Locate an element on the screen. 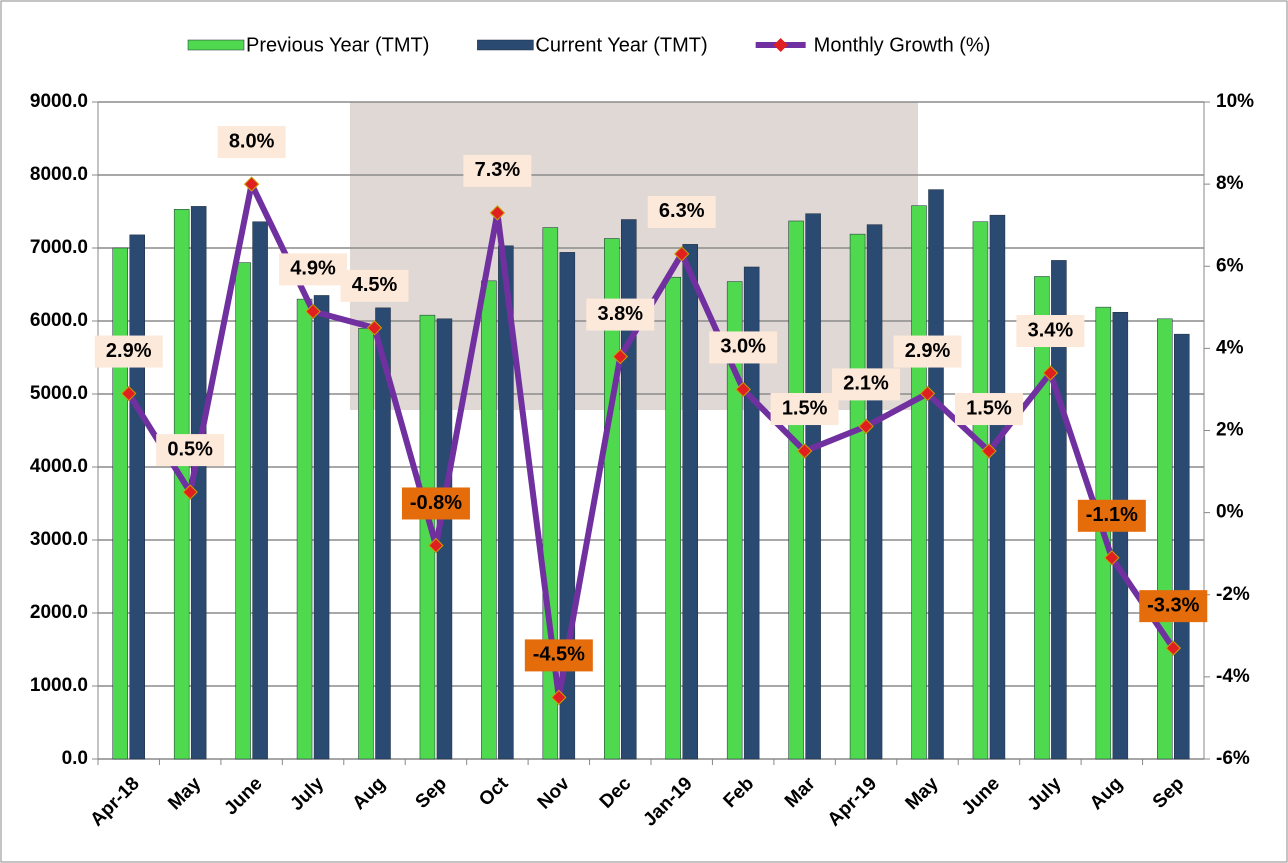 The image size is (1288, 863). y-tick-label: 0.0 is located at coordinates (75, 758).